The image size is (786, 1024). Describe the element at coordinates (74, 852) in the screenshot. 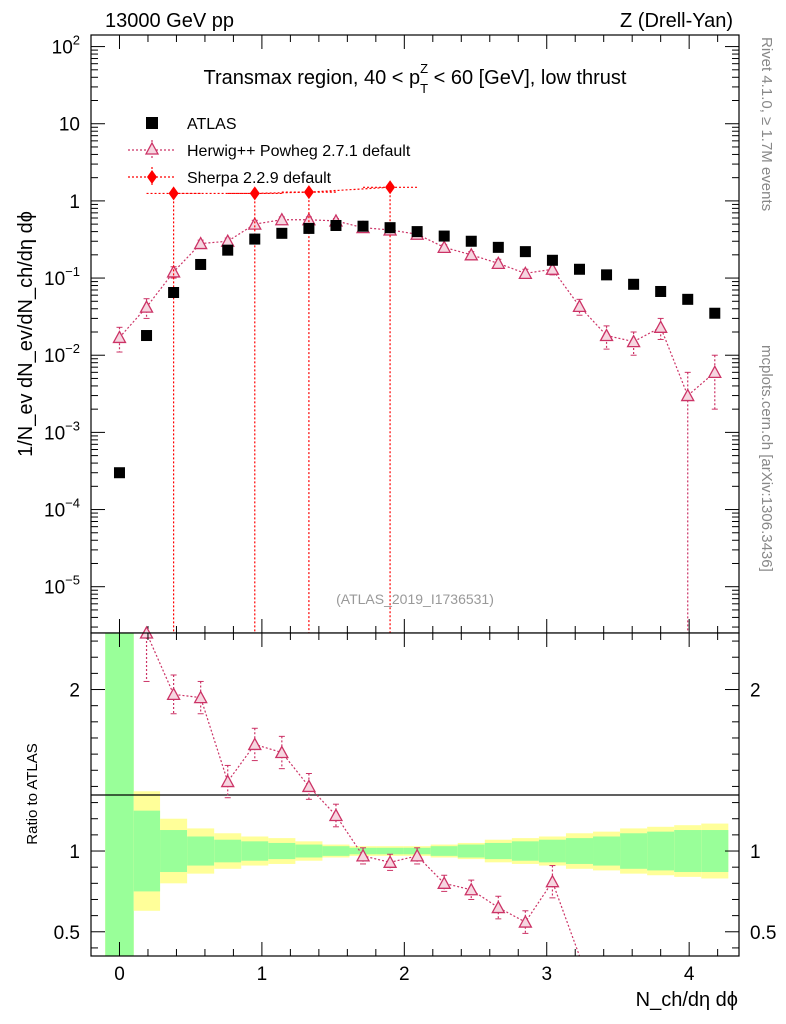

I see `ratio-y-tick-label: 1` at that location.